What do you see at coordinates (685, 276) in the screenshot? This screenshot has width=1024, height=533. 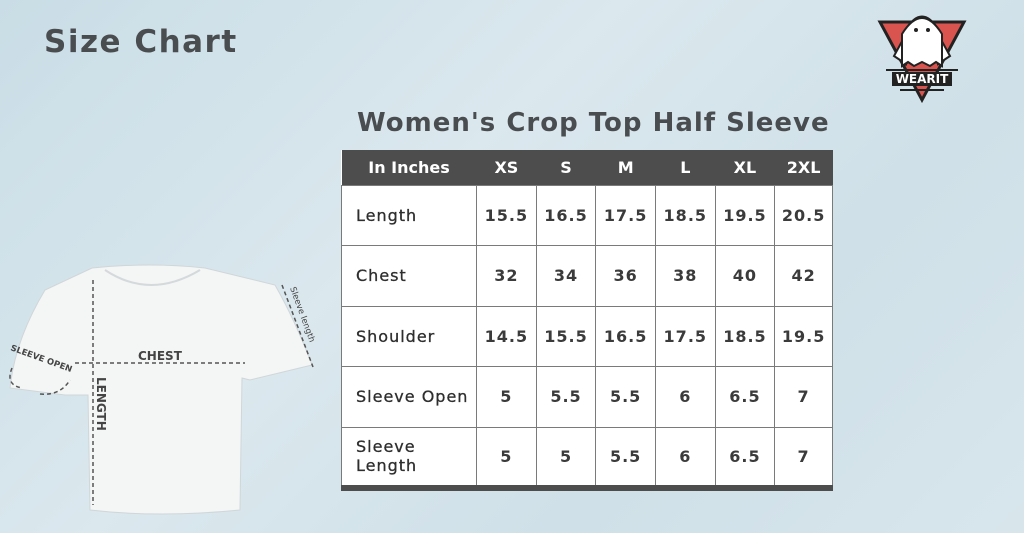 I see `table-cell: 38` at bounding box center [685, 276].